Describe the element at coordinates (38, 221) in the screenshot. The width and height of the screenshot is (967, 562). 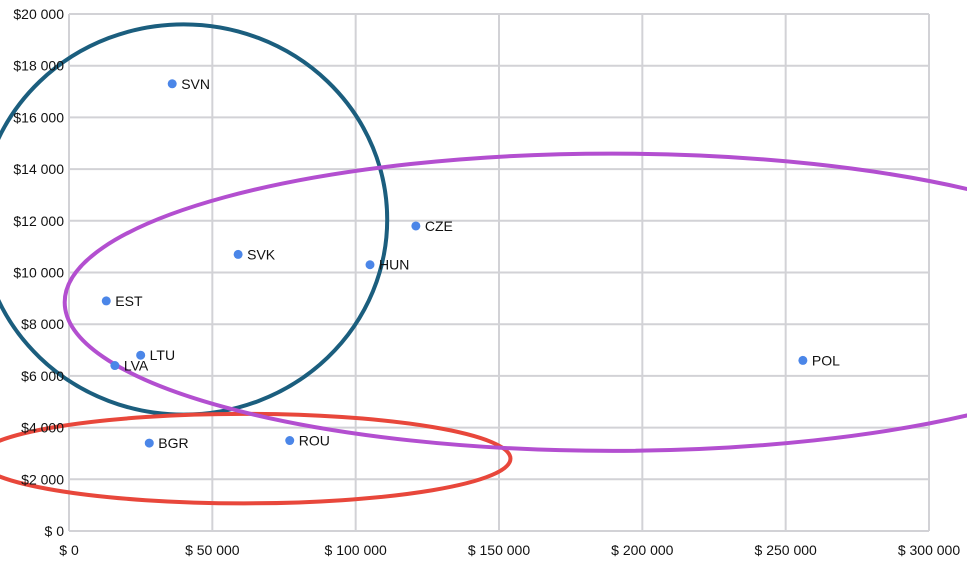
I see `y-tick-label: $12 000` at that location.